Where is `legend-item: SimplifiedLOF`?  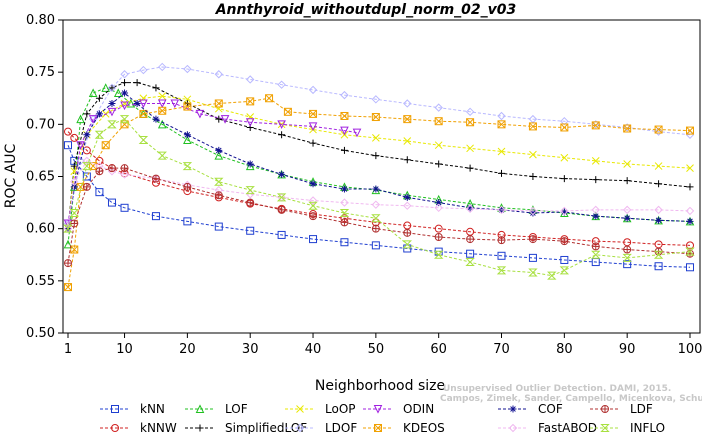
legend-item: SimplifiedLOF is located at coordinates (246, 427).